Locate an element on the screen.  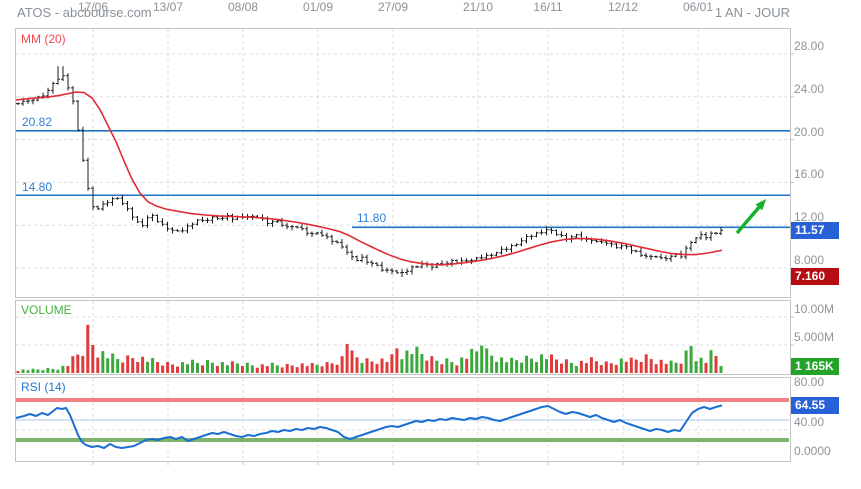
price-axis-label: 16.00 is located at coordinates (809, 174).